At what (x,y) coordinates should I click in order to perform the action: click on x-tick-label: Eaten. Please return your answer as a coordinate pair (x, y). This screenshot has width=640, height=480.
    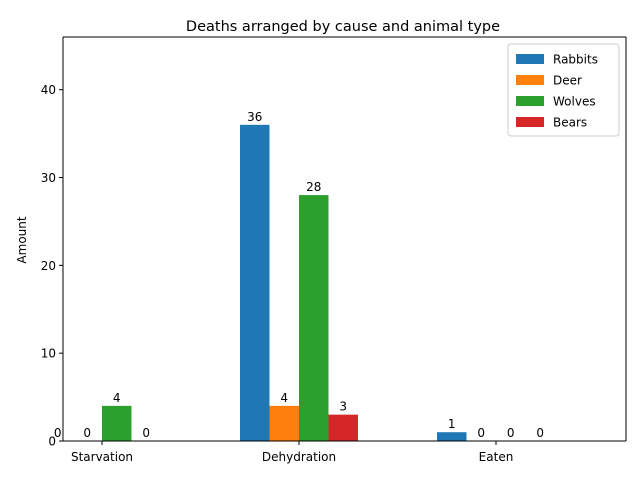
    Looking at the image, I should click on (496, 457).